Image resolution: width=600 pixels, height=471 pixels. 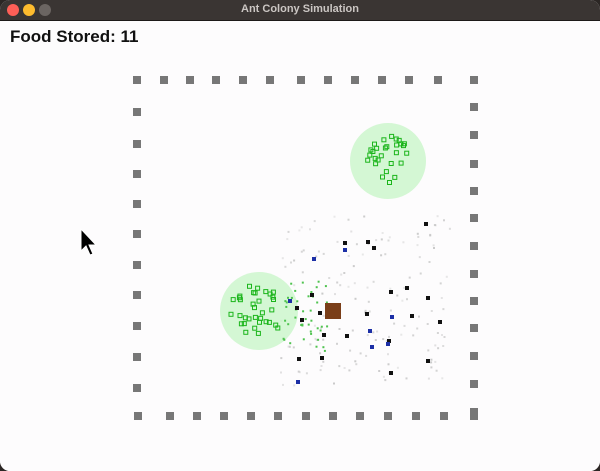 I want to click on minimize-window-button, so click(x=29, y=10).